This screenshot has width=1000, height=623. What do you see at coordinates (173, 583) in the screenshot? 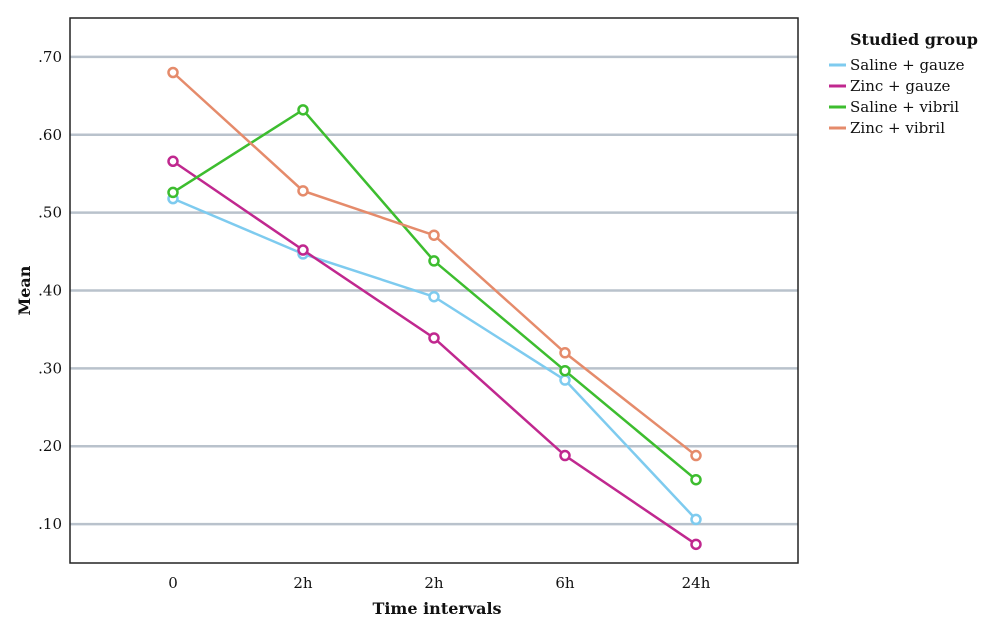
I see `x-tick-label: 0` at bounding box center [173, 583].